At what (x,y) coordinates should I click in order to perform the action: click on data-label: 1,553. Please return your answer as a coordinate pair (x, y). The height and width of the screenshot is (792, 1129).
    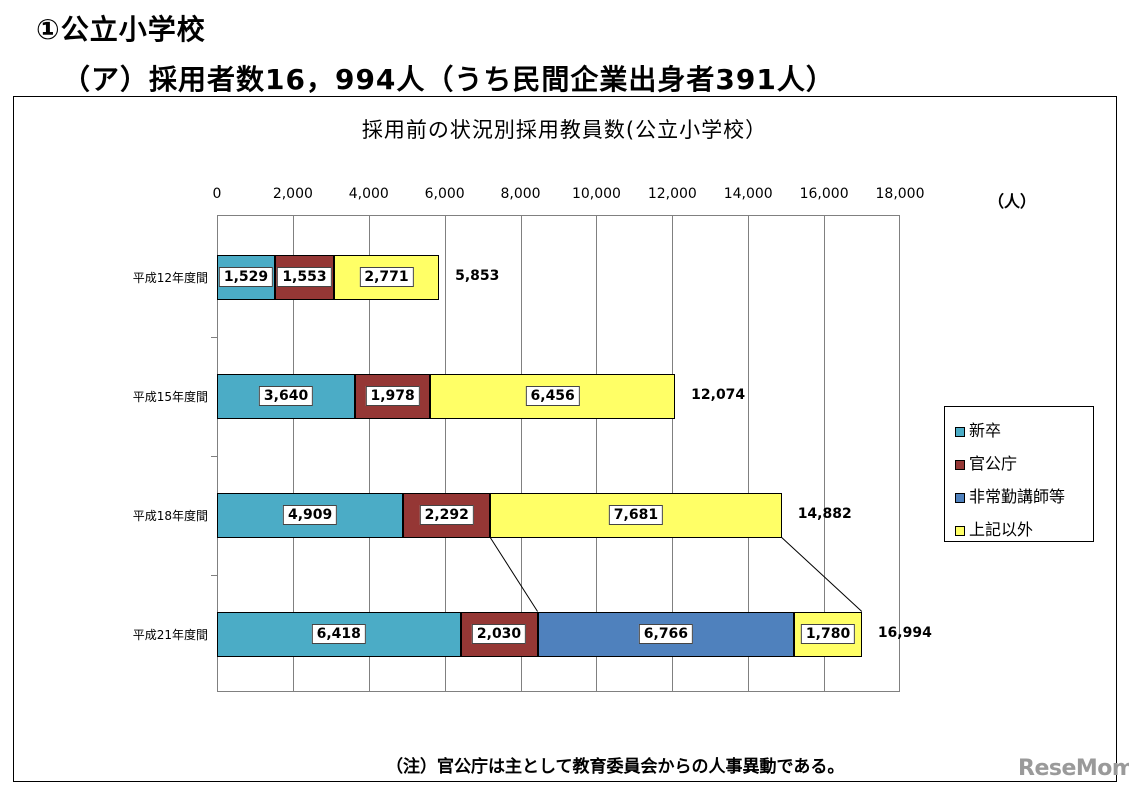
    Looking at the image, I should click on (304, 277).